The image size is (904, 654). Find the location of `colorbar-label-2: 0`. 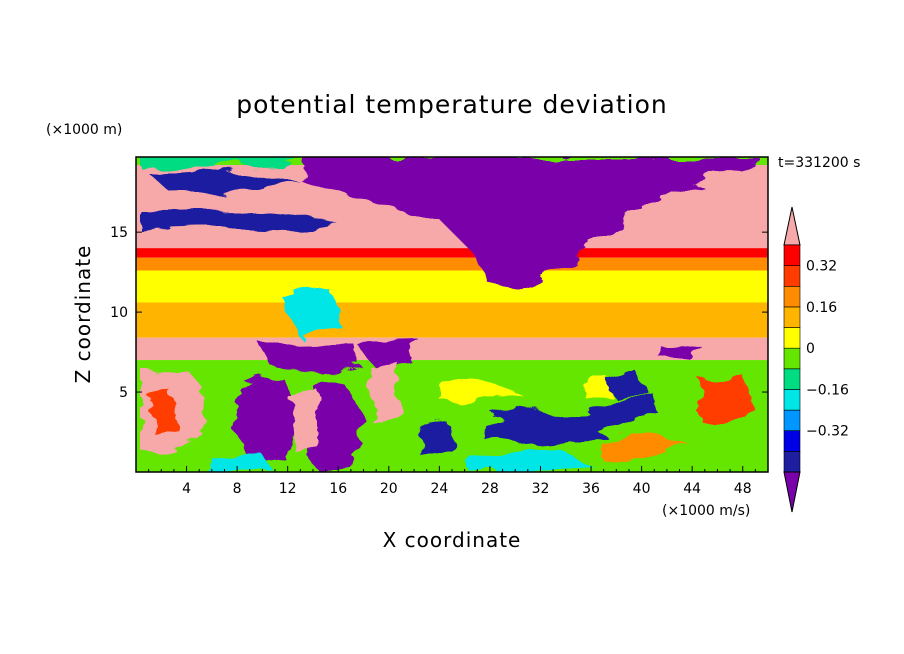

colorbar-label-2: 0 is located at coordinates (810, 349).